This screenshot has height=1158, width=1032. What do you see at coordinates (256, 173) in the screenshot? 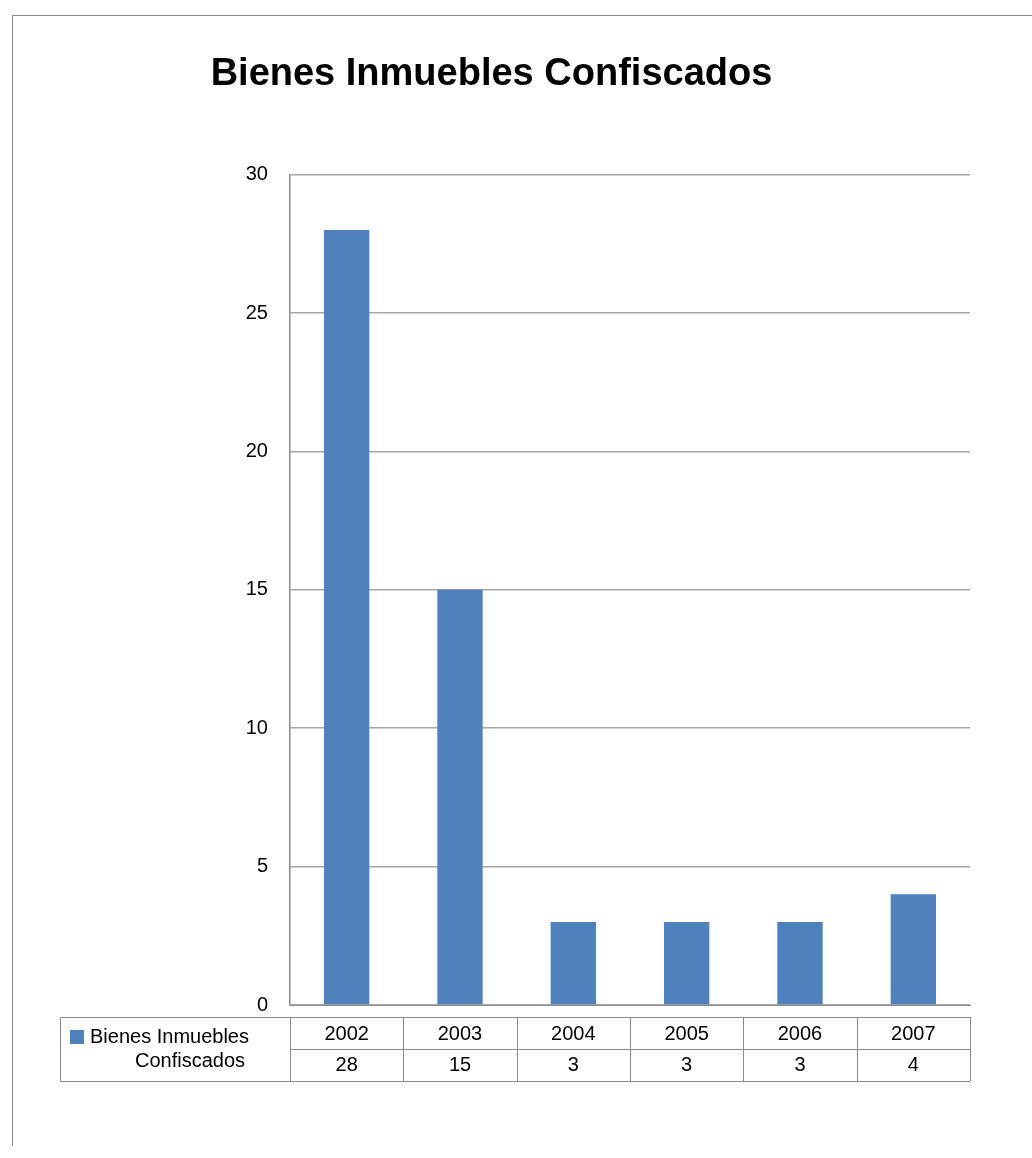
I see `y-tick-label: 30` at bounding box center [256, 173].